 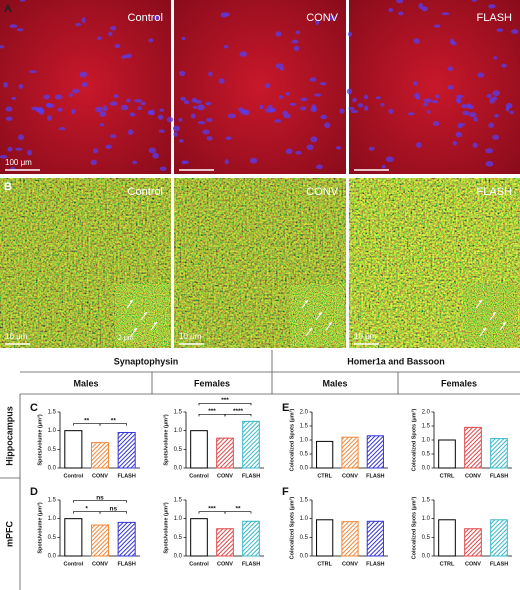 I want to click on sex-label: Females, so click(x=212, y=383).